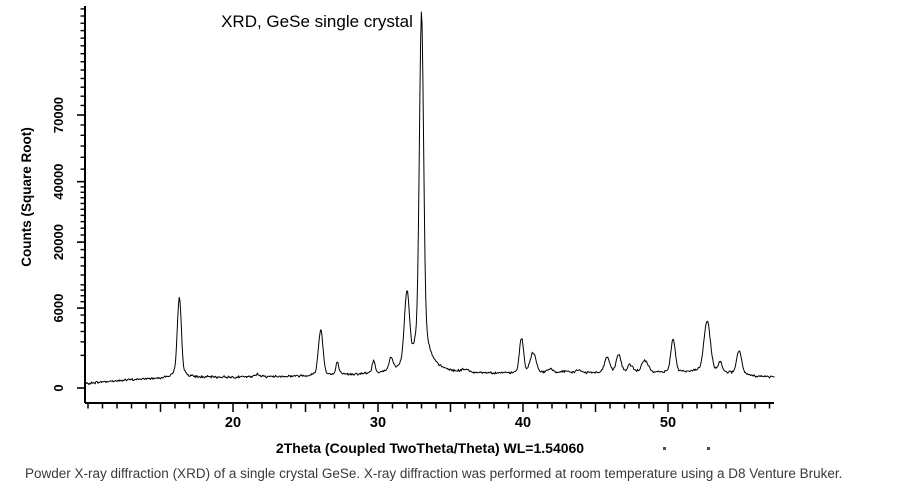 The image size is (911, 501). What do you see at coordinates (233, 423) in the screenshot?
I see `x-tick-label: 20` at bounding box center [233, 423].